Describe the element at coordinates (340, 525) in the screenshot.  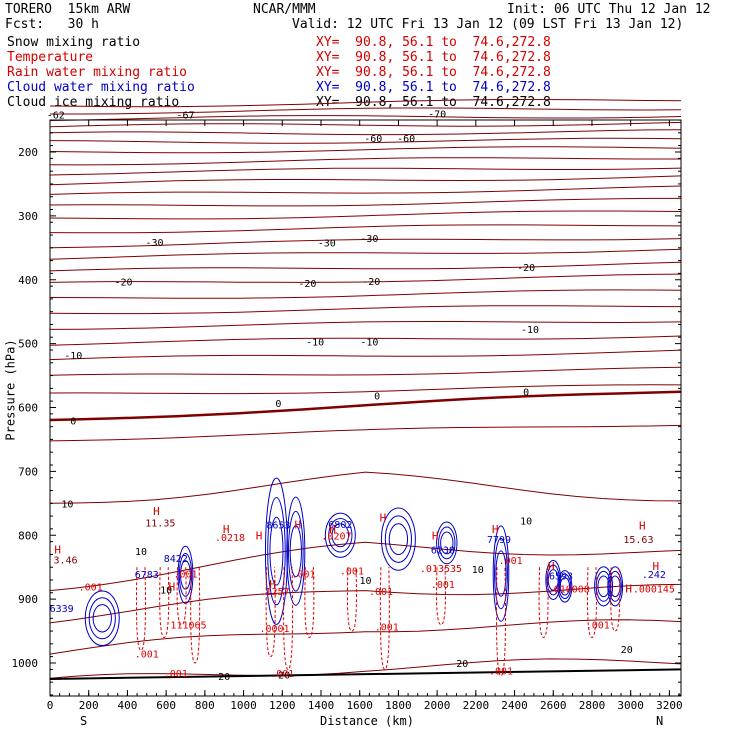
I see `maximum-value-label: 6802` at that location.